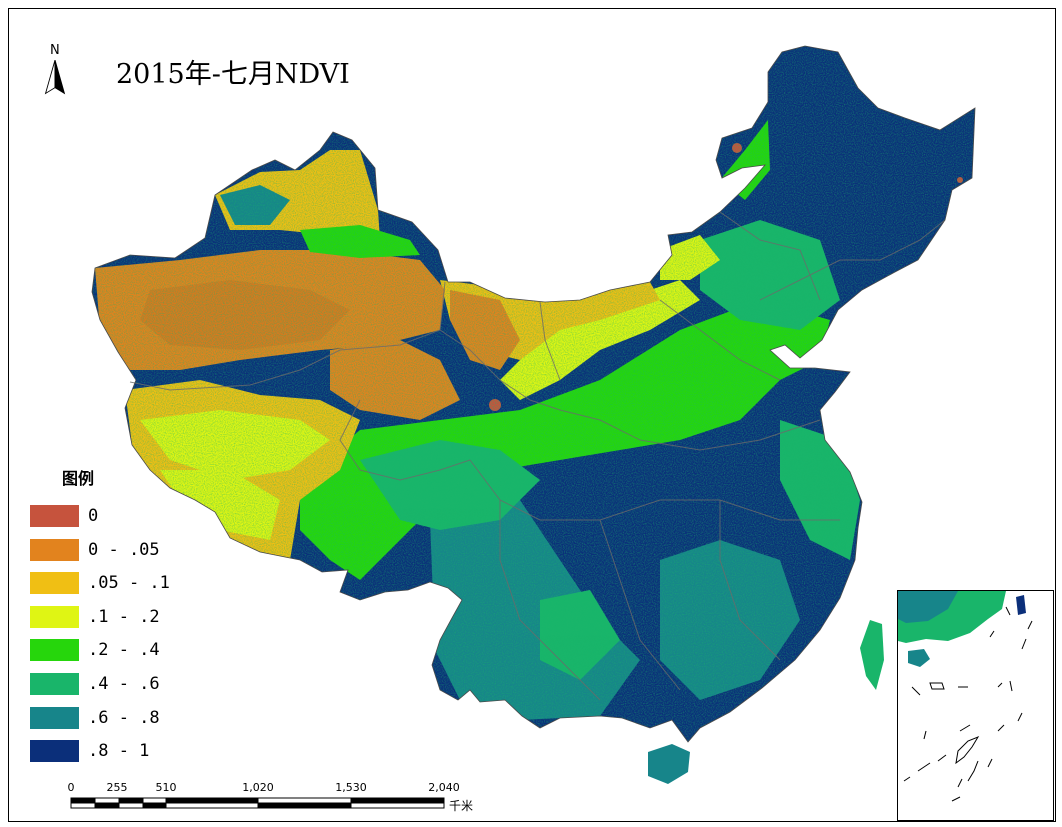  What do you see at coordinates (444, 787) in the screenshot?
I see `scale-tick-label: 2,040` at bounding box center [444, 787].